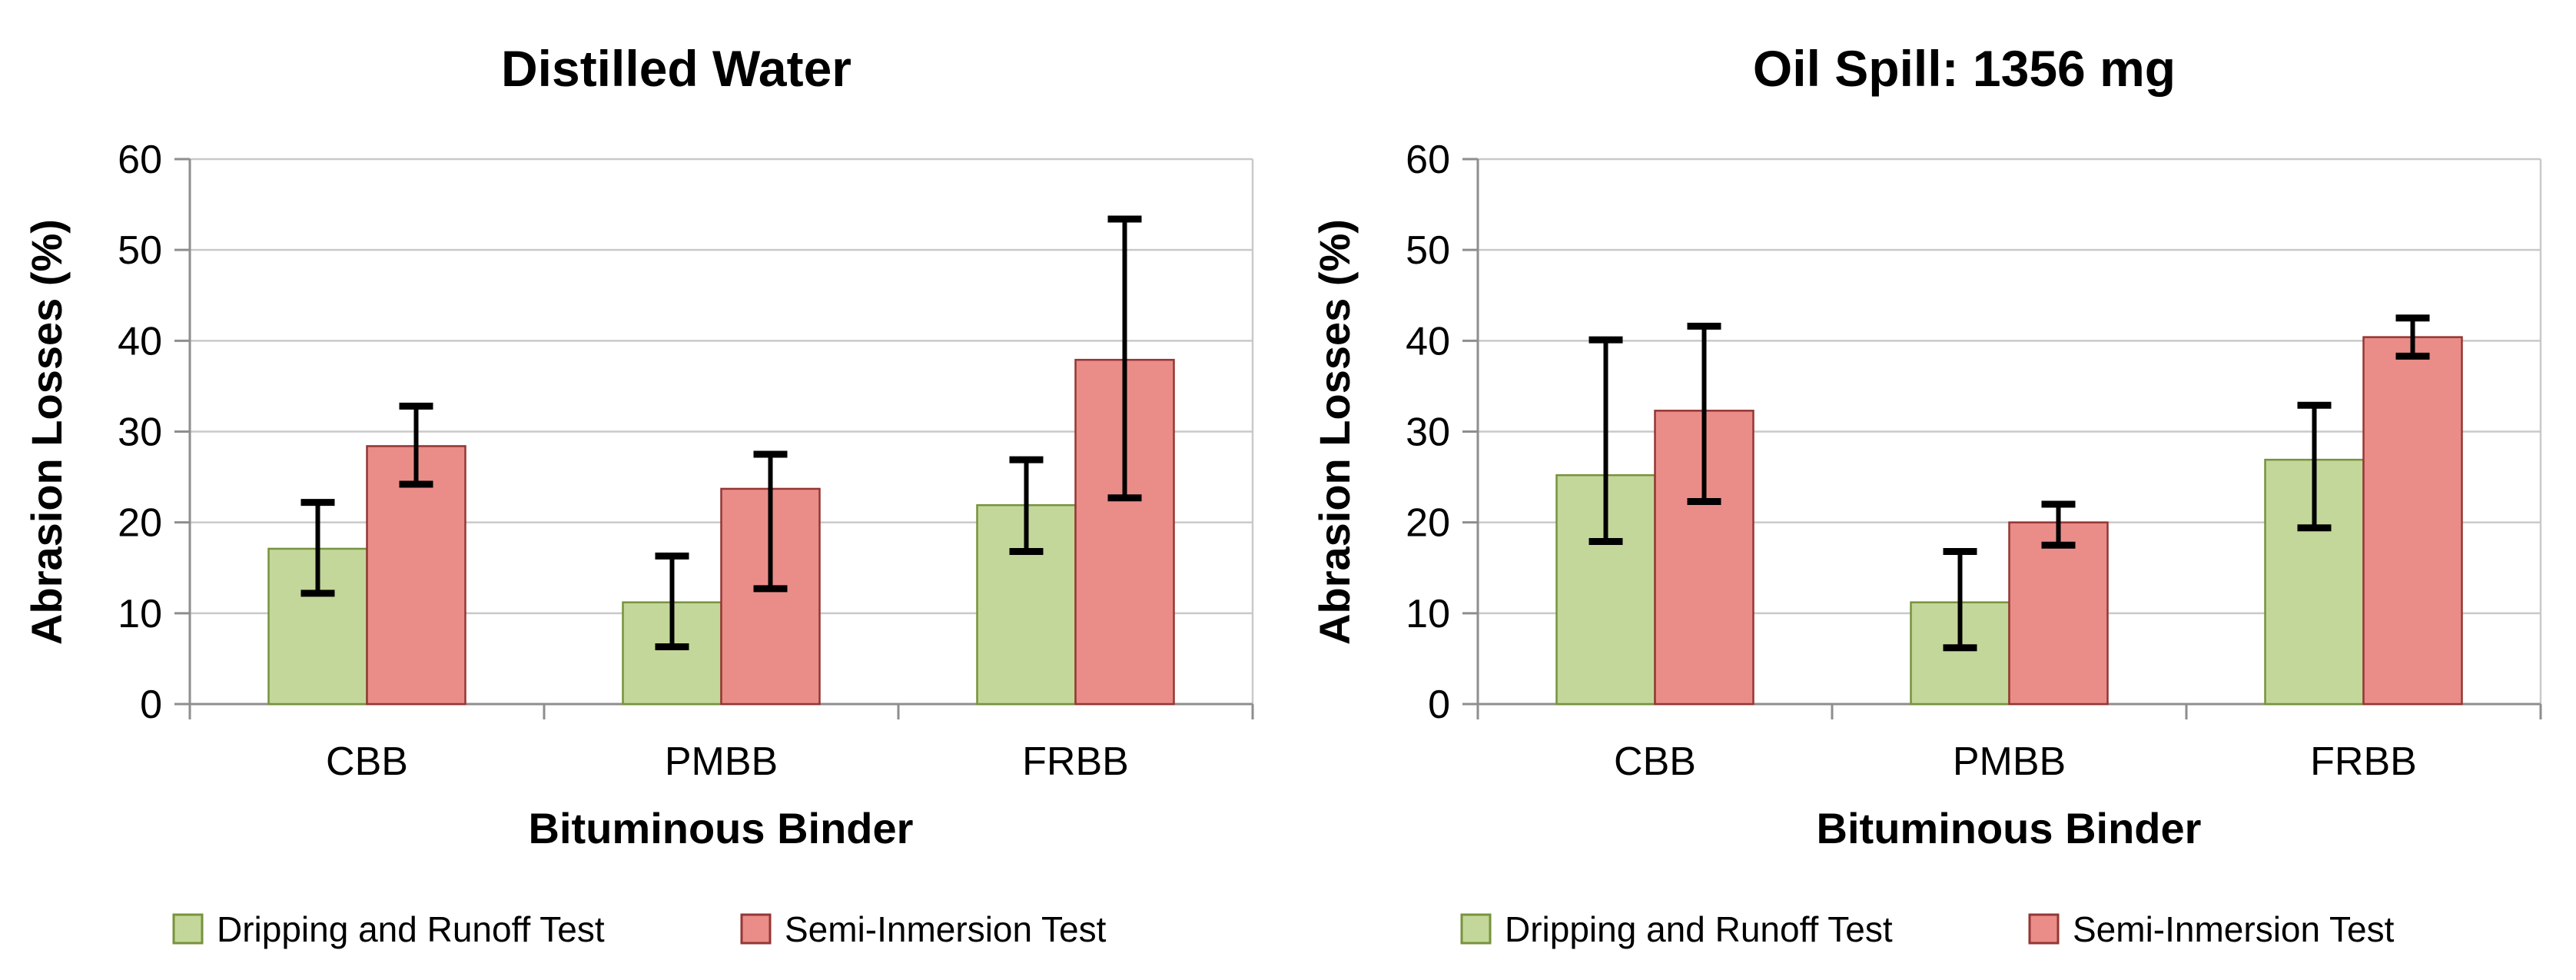  I want to click on chart-title: Distilled Water, so click(676, 68).